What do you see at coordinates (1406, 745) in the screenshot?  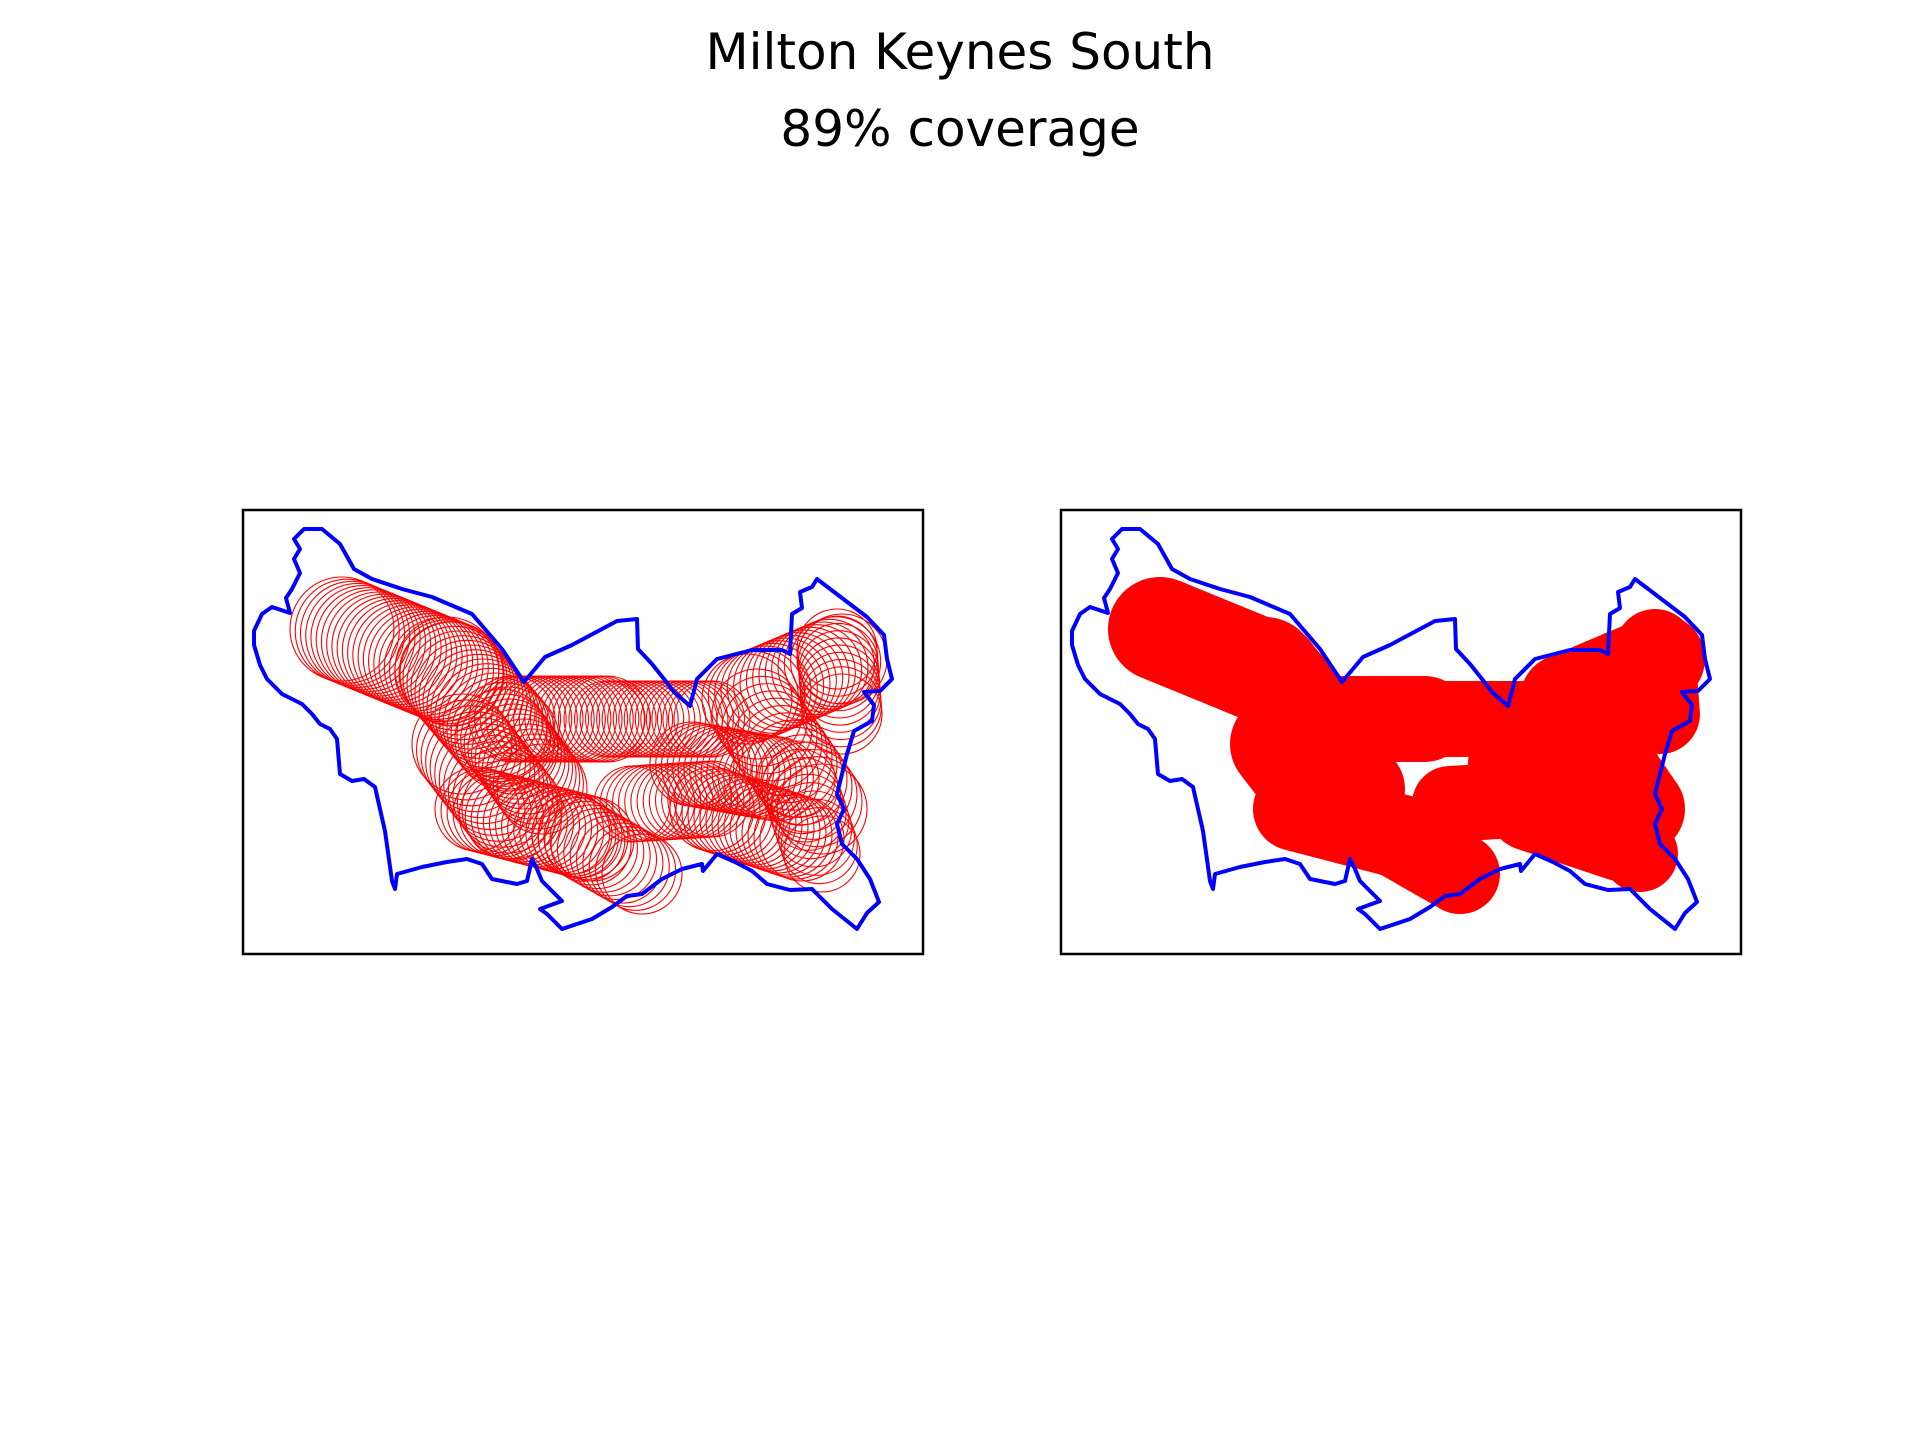 I see `coverage-area-filled` at bounding box center [1406, 745].